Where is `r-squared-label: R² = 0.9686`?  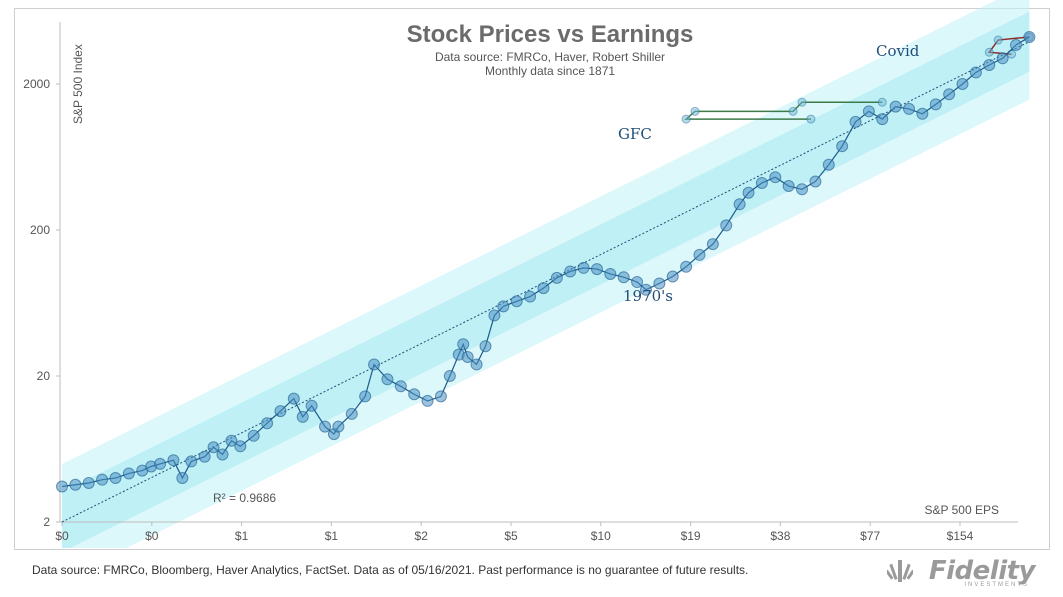
r-squared-label: R² = 0.9686 is located at coordinates (244, 498).